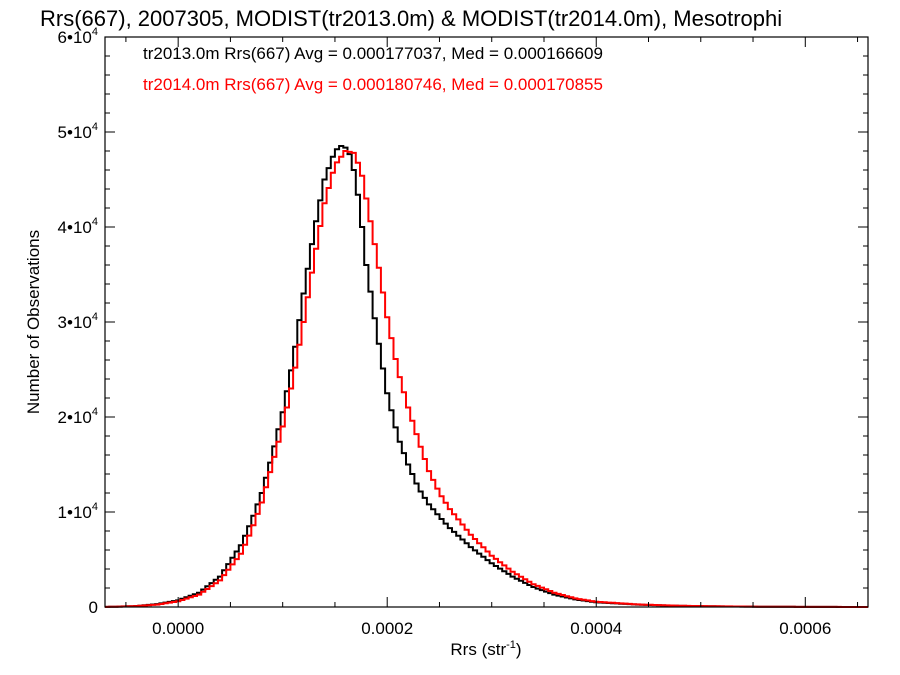 The width and height of the screenshot is (900, 675). What do you see at coordinates (78, 131) in the screenshot?
I see `y-tick-label: 5•104` at bounding box center [78, 131].